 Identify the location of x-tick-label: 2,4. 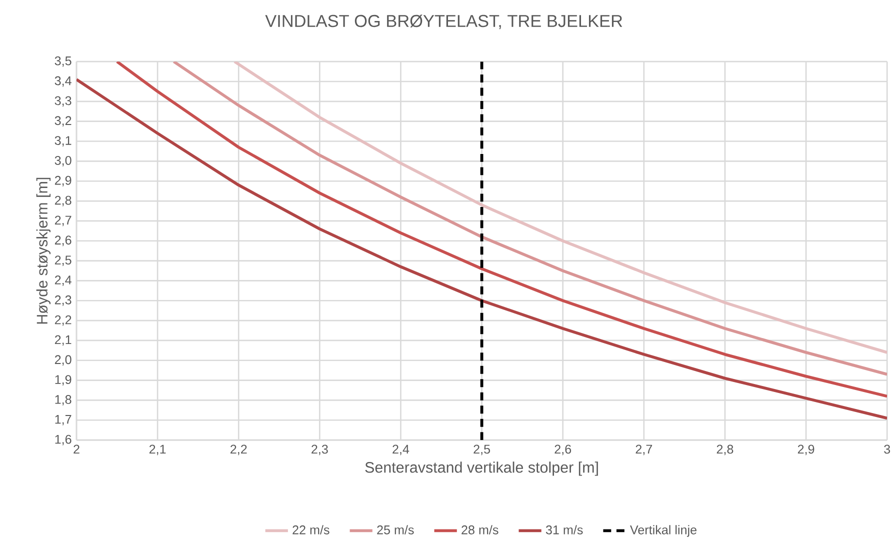
(401, 450).